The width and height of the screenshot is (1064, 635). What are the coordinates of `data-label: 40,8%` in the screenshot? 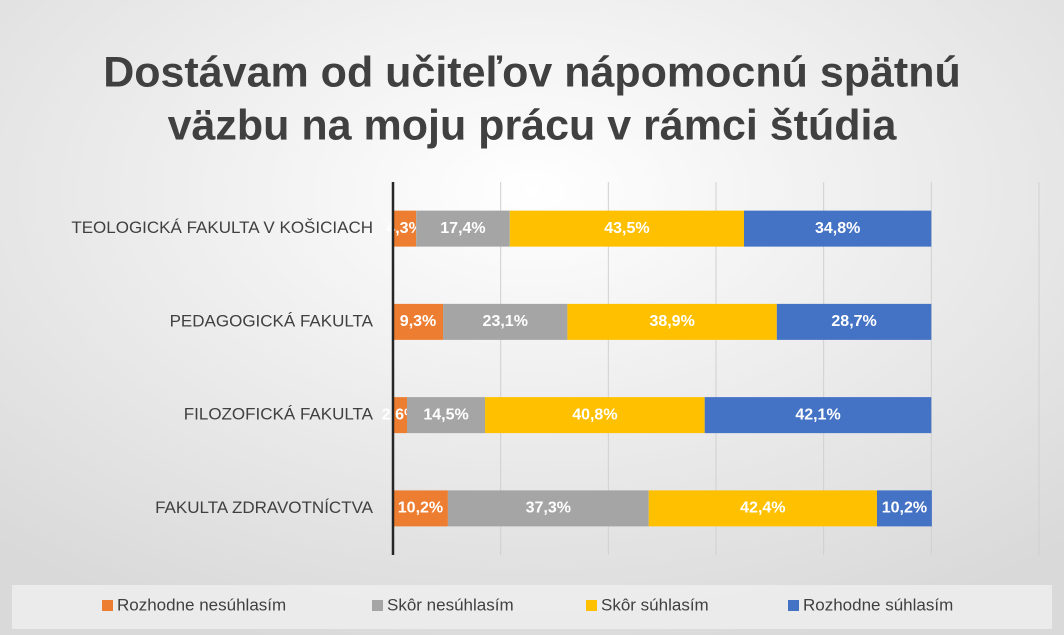 It's located at (594, 414).